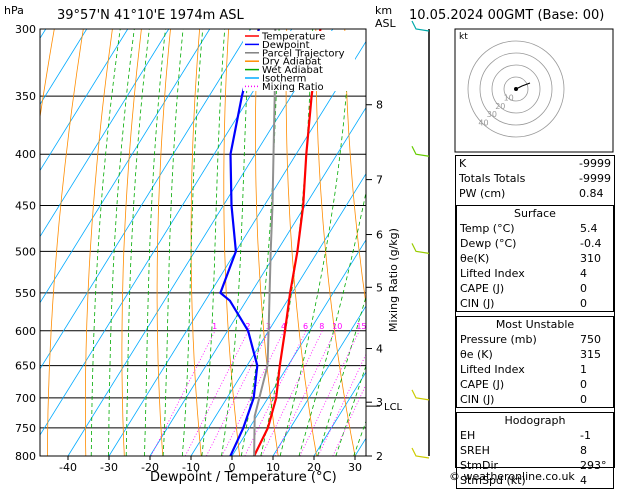 The image size is (629, 489). Describe the element at coordinates (379, 180) in the screenshot. I see `km-tick-label: 7` at that location.